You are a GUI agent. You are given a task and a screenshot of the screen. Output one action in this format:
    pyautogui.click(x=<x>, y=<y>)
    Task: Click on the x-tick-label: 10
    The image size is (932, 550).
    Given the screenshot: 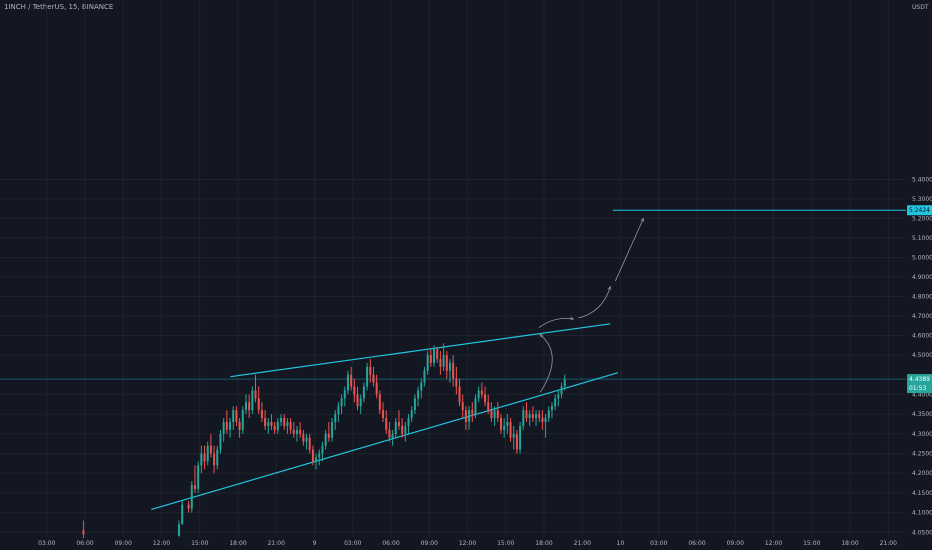 What is the action you would take?
    pyautogui.click(x=621, y=543)
    